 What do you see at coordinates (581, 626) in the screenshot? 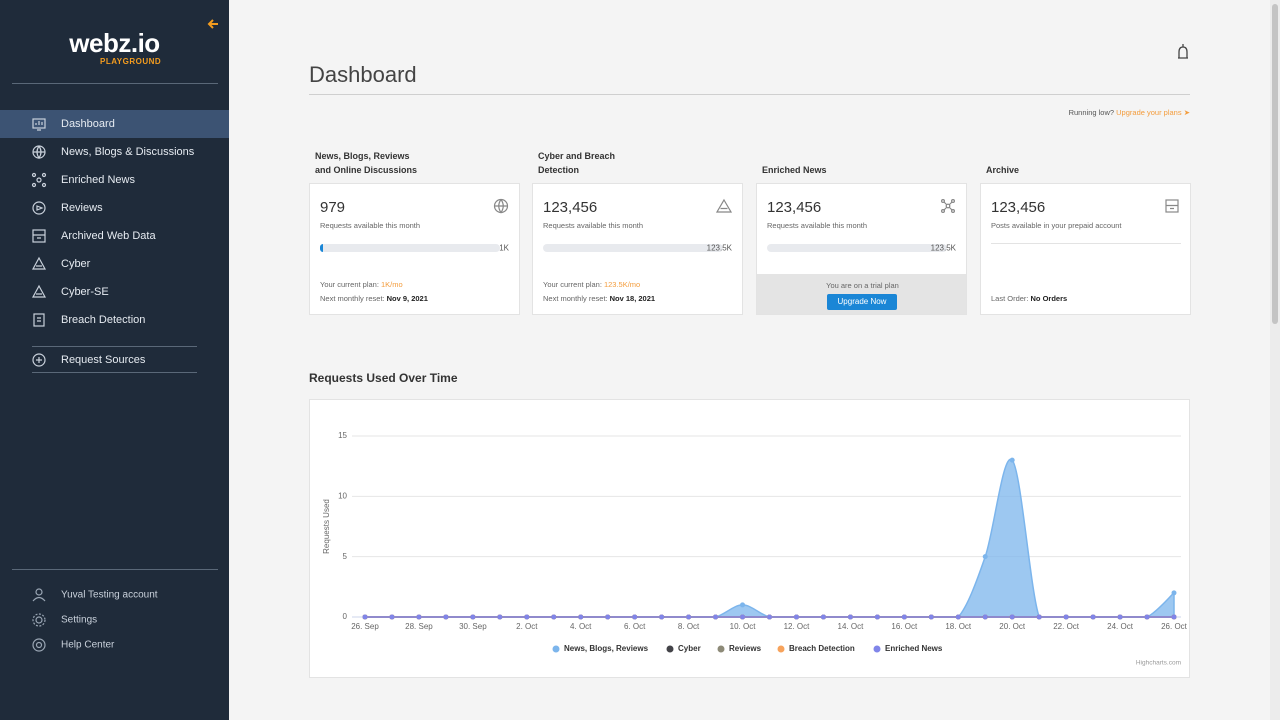
I see `x-tick-label: 4. Oct` at bounding box center [581, 626].